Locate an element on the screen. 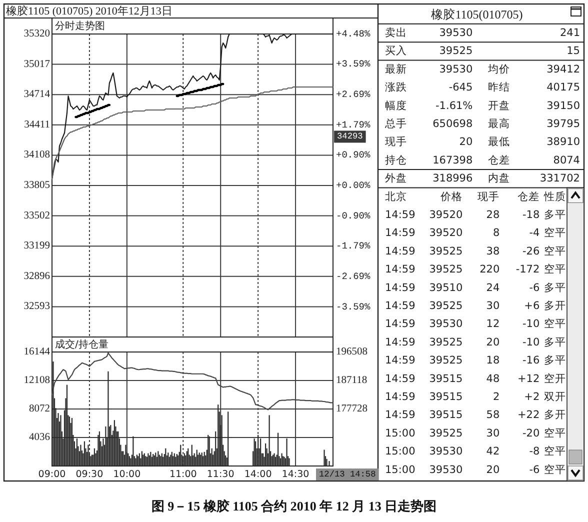 Image resolution: width=588 pixels, height=522 pixels. text: 15:00 39530 42 -8 空平 is located at coordinates (475, 452).